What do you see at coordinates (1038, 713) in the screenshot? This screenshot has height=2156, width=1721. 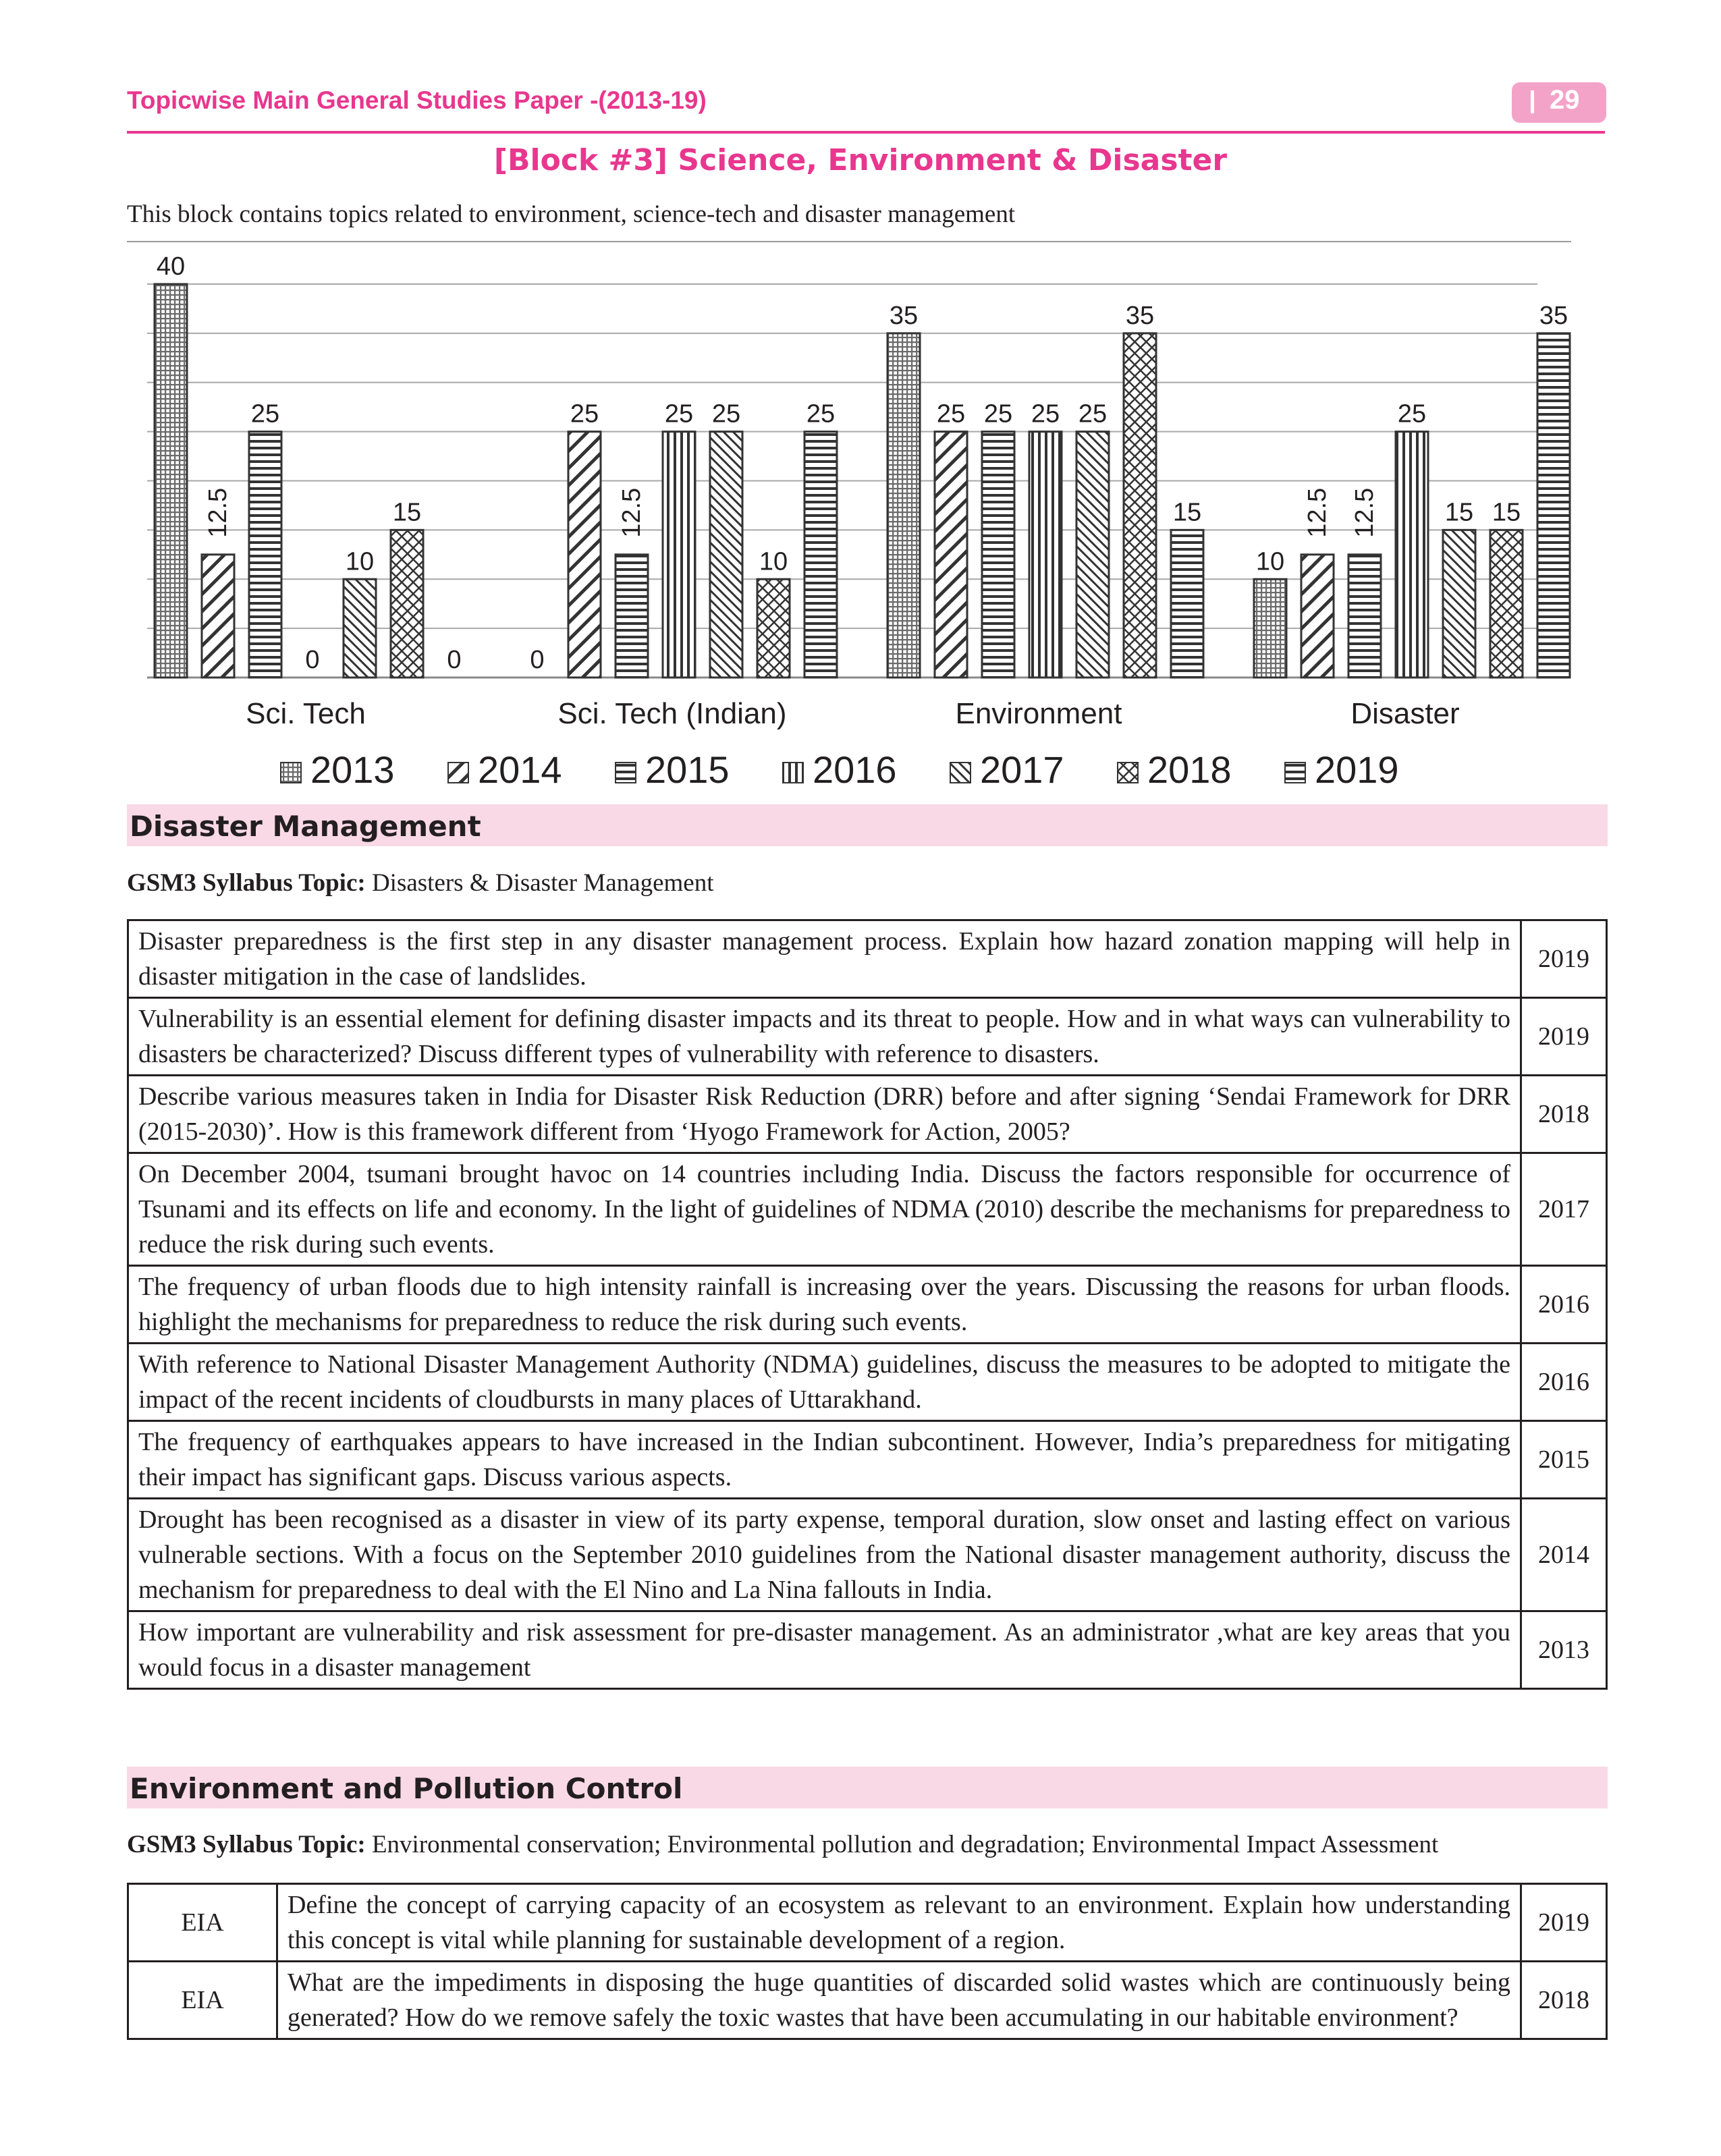 I see `category-label: Environment` at bounding box center [1038, 713].